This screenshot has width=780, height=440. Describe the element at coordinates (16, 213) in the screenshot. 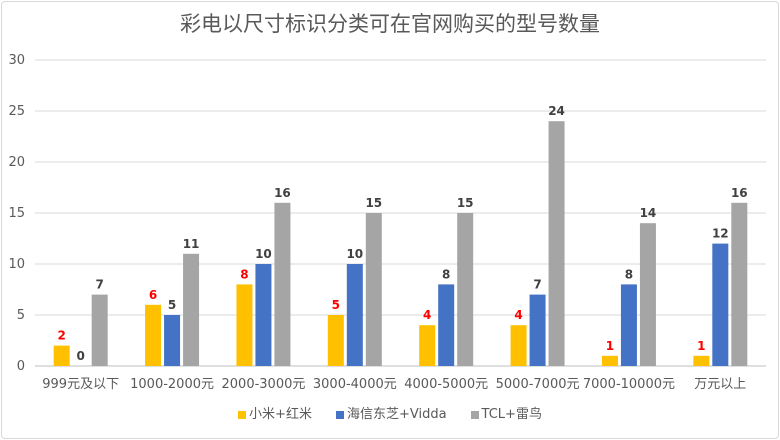

I see `y-tick-label: 15` at that location.